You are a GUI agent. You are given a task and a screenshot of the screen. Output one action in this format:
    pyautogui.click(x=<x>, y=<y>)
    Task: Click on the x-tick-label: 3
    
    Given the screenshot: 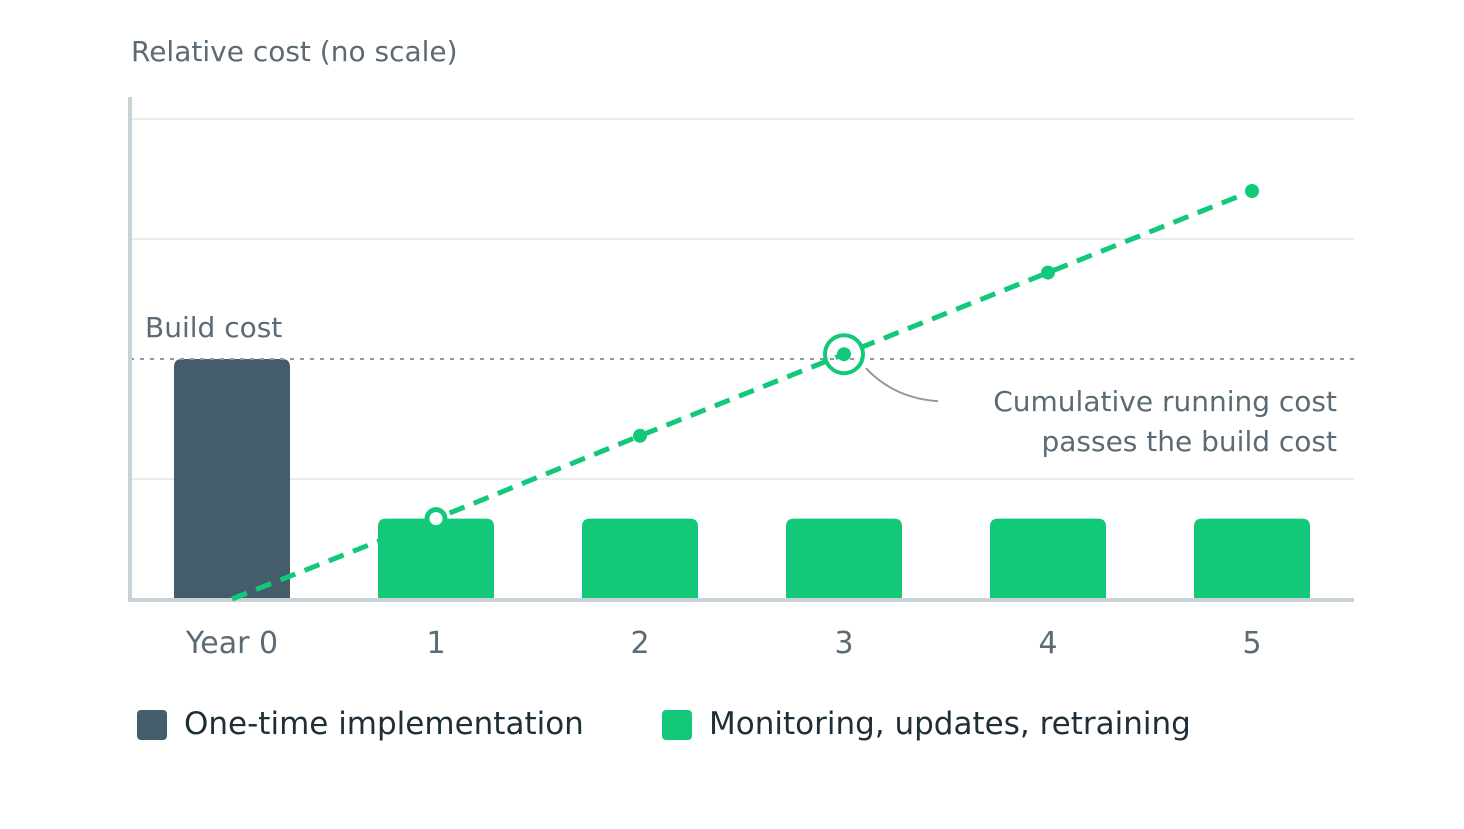 What is the action you would take?
    pyautogui.click(x=843, y=643)
    